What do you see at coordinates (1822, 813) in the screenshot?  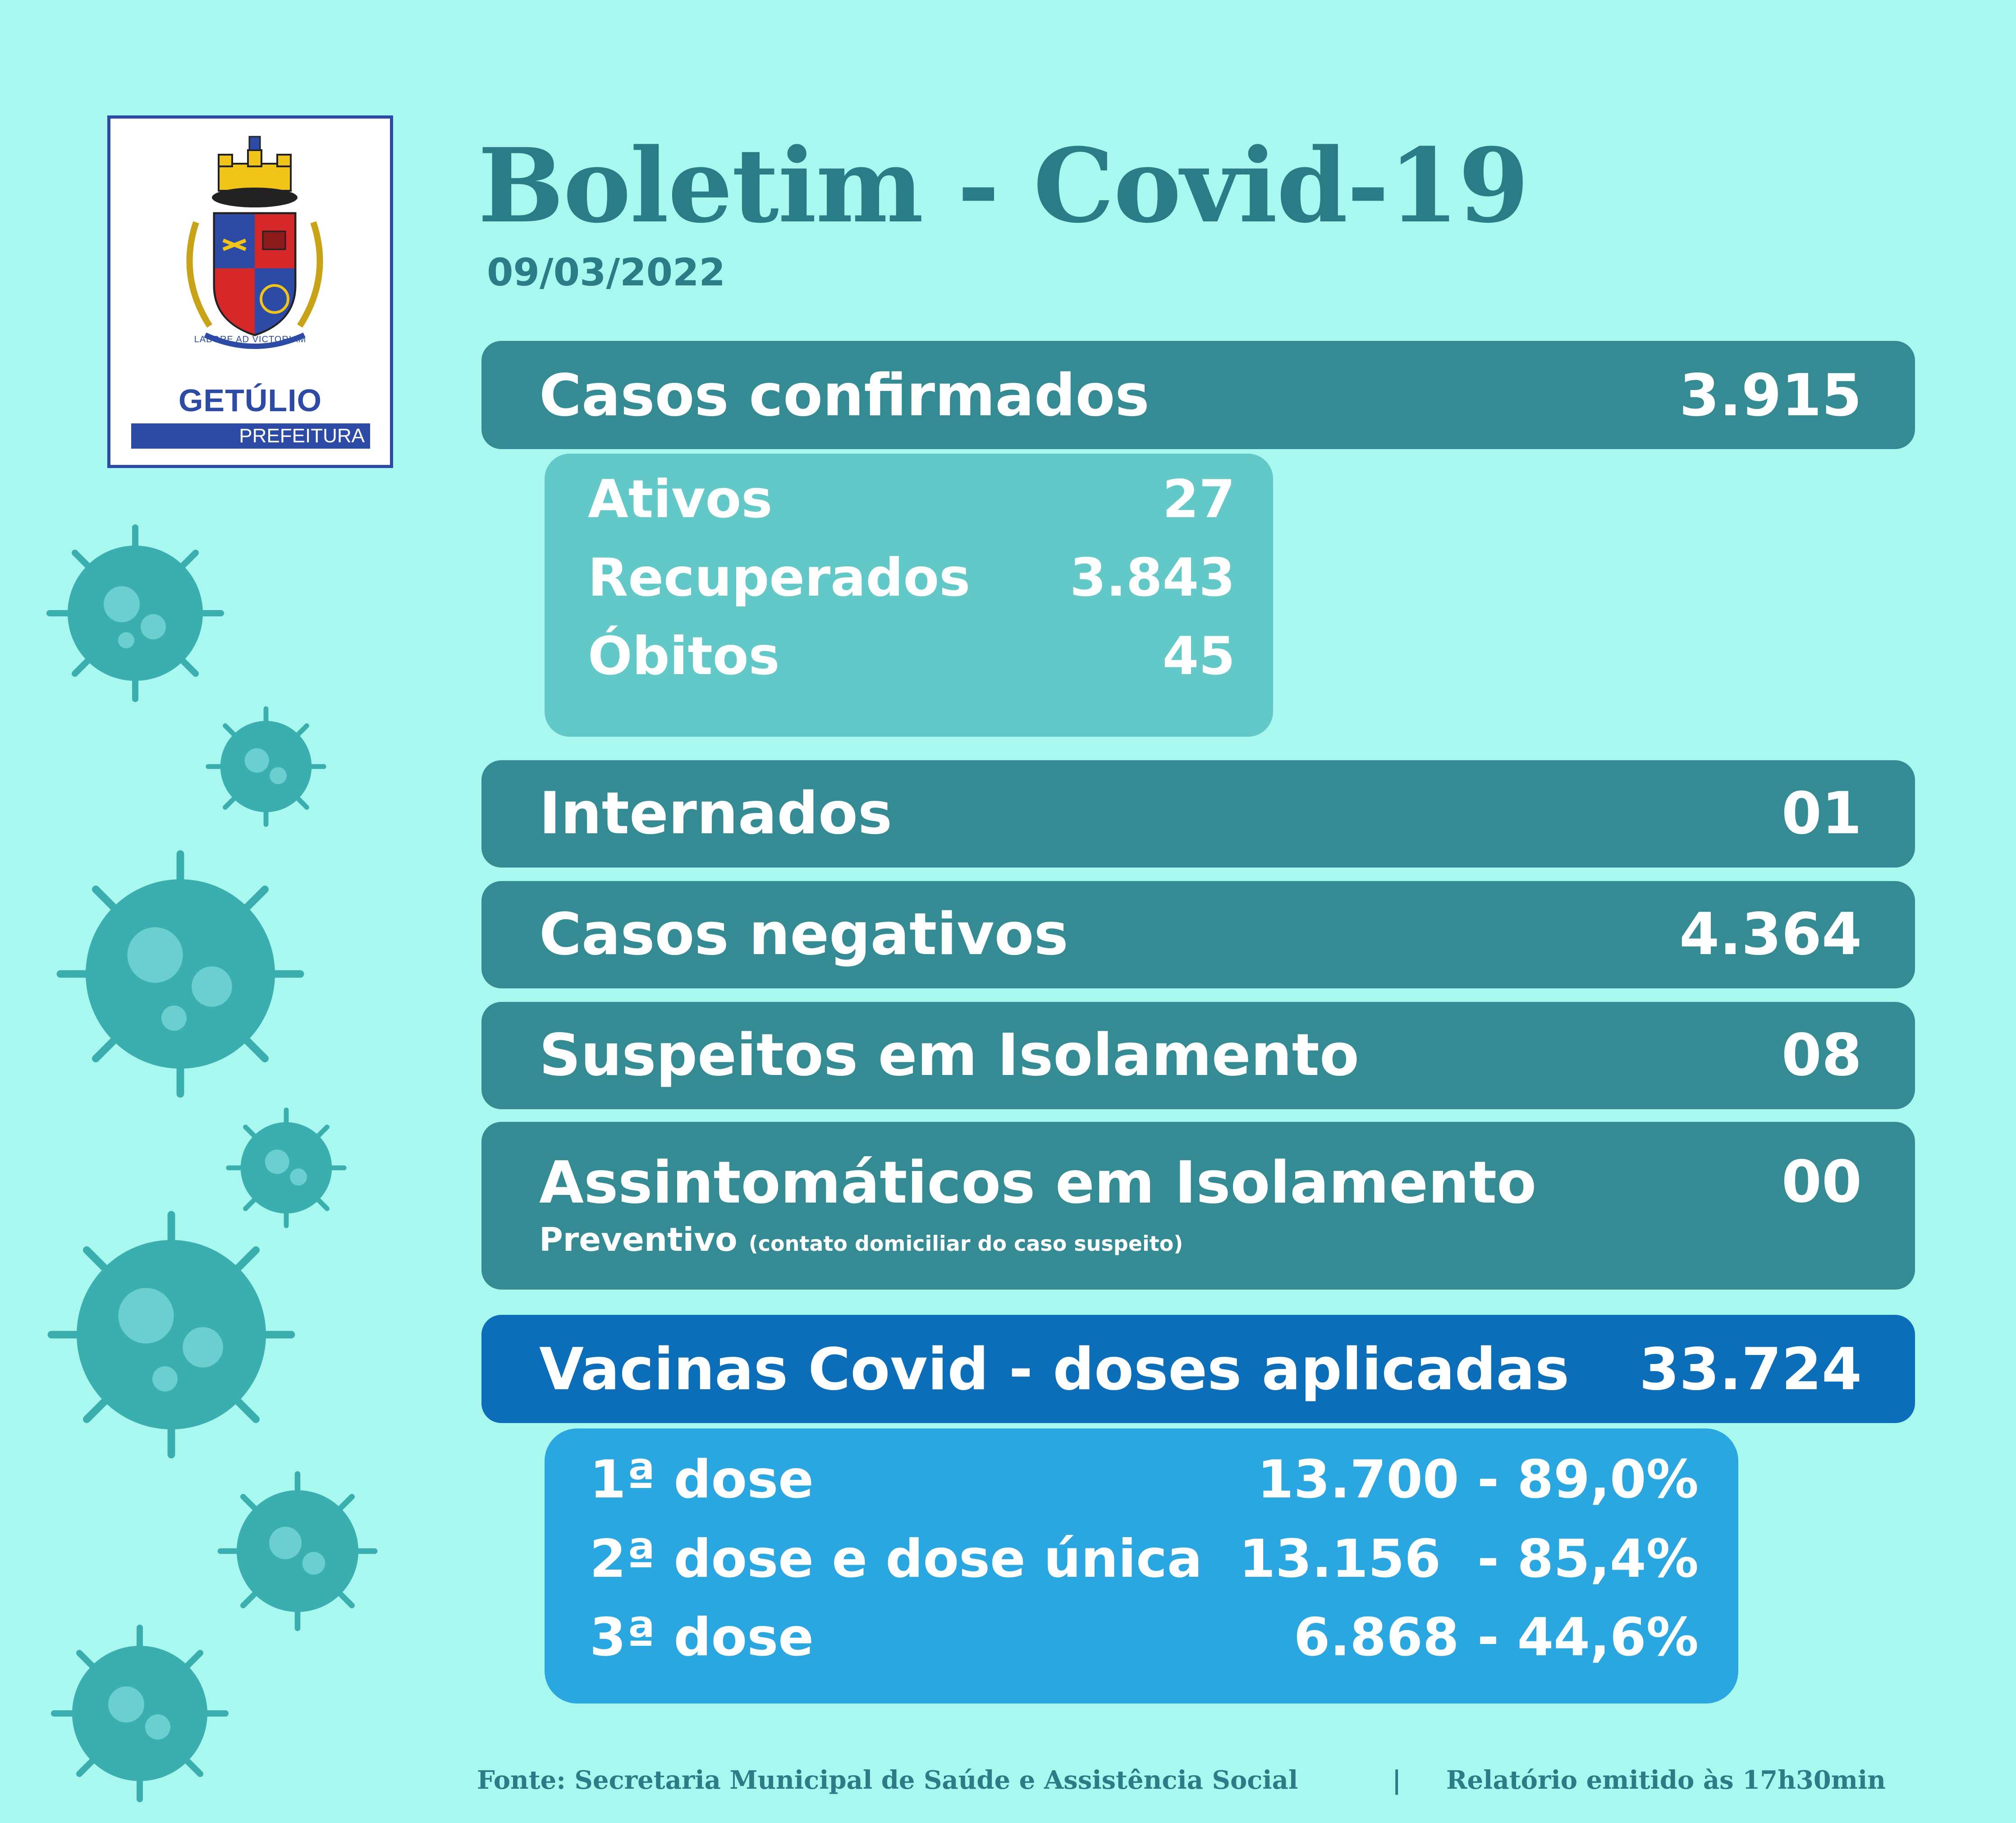 I see `hospitalized-value: 01` at bounding box center [1822, 813].